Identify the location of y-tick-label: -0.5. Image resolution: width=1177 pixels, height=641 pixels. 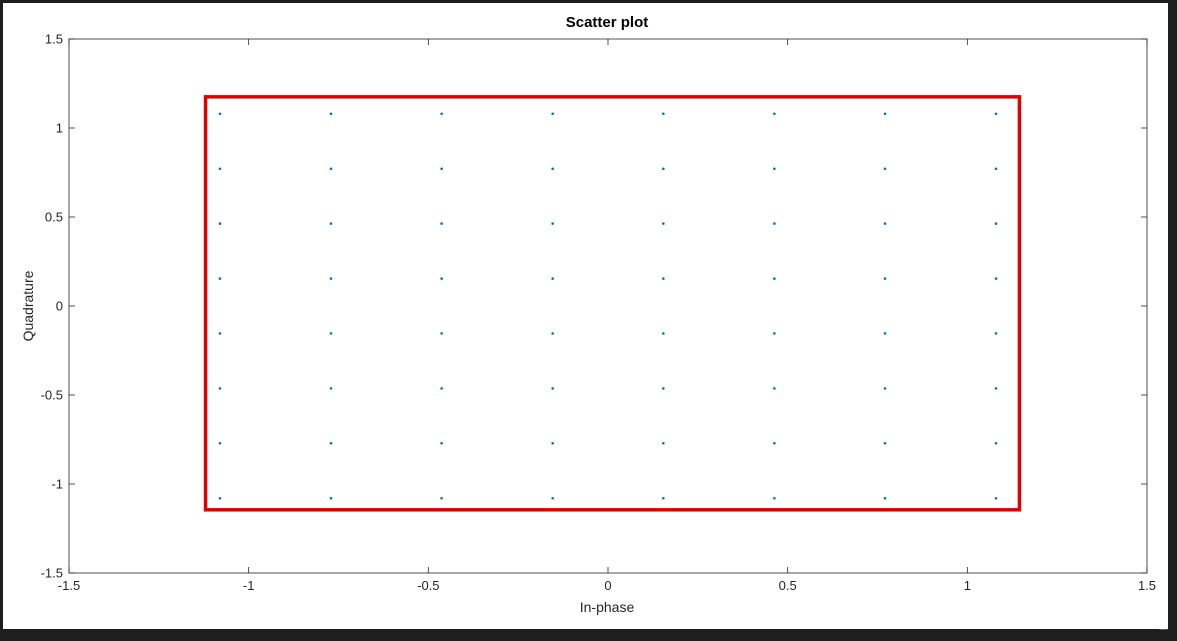
(52, 395).